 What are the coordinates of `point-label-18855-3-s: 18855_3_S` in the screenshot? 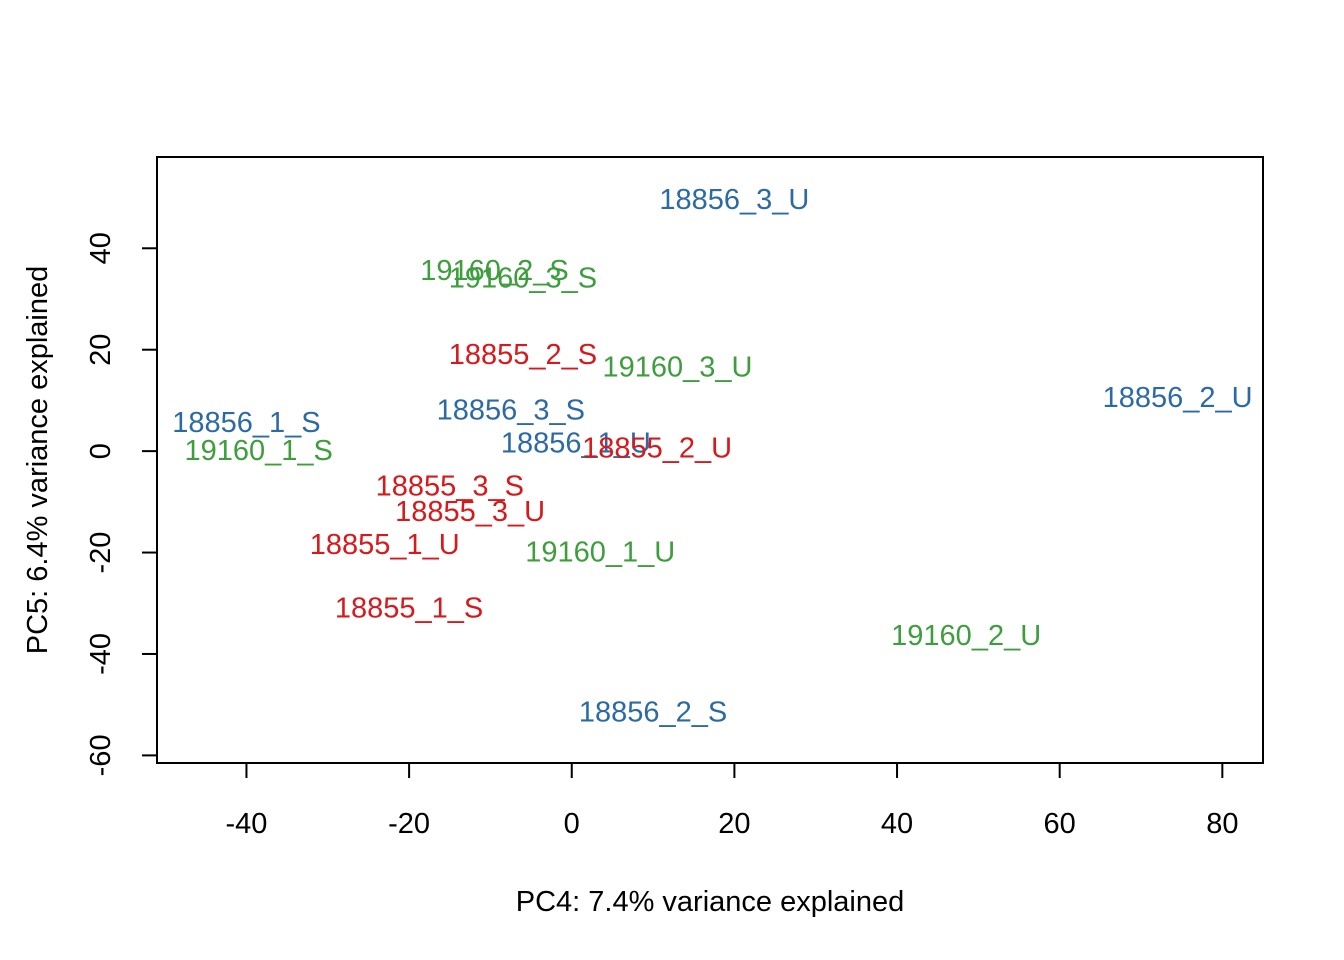 It's located at (450, 487).